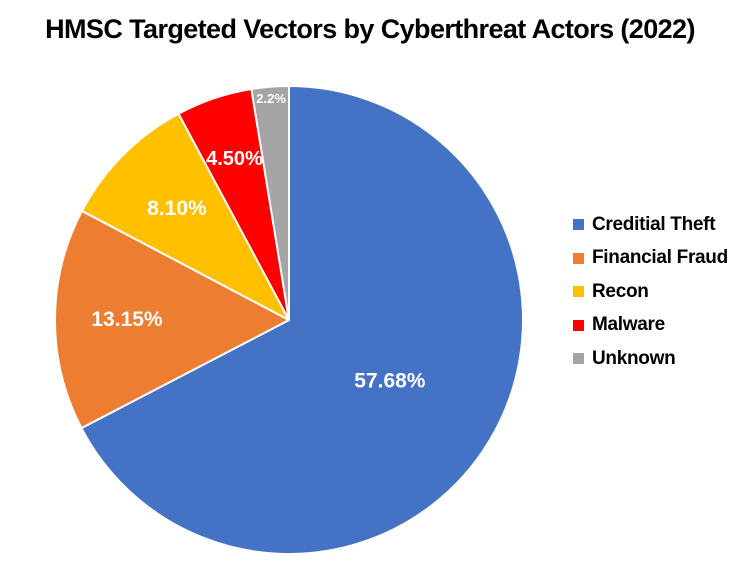 Image resolution: width=740 pixels, height=581 pixels. I want to click on pie-slice-recon, so click(185, 216).